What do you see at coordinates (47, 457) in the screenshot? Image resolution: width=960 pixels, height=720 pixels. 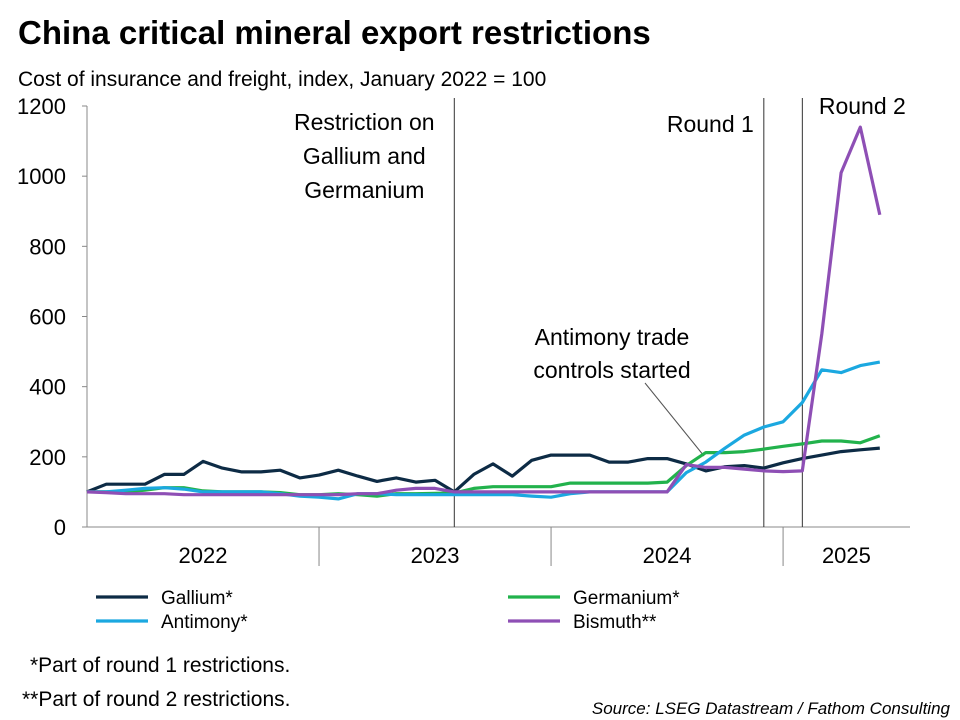 I see `y-tick-label: 200` at bounding box center [47, 457].